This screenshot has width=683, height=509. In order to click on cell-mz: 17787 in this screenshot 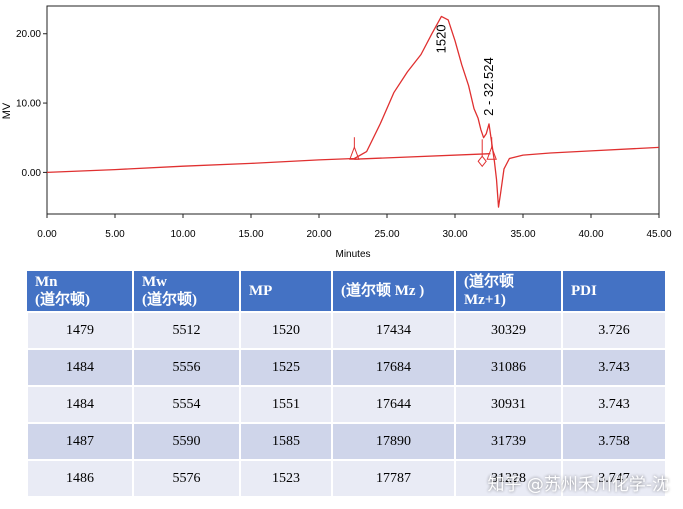, I will do `click(393, 478)`.